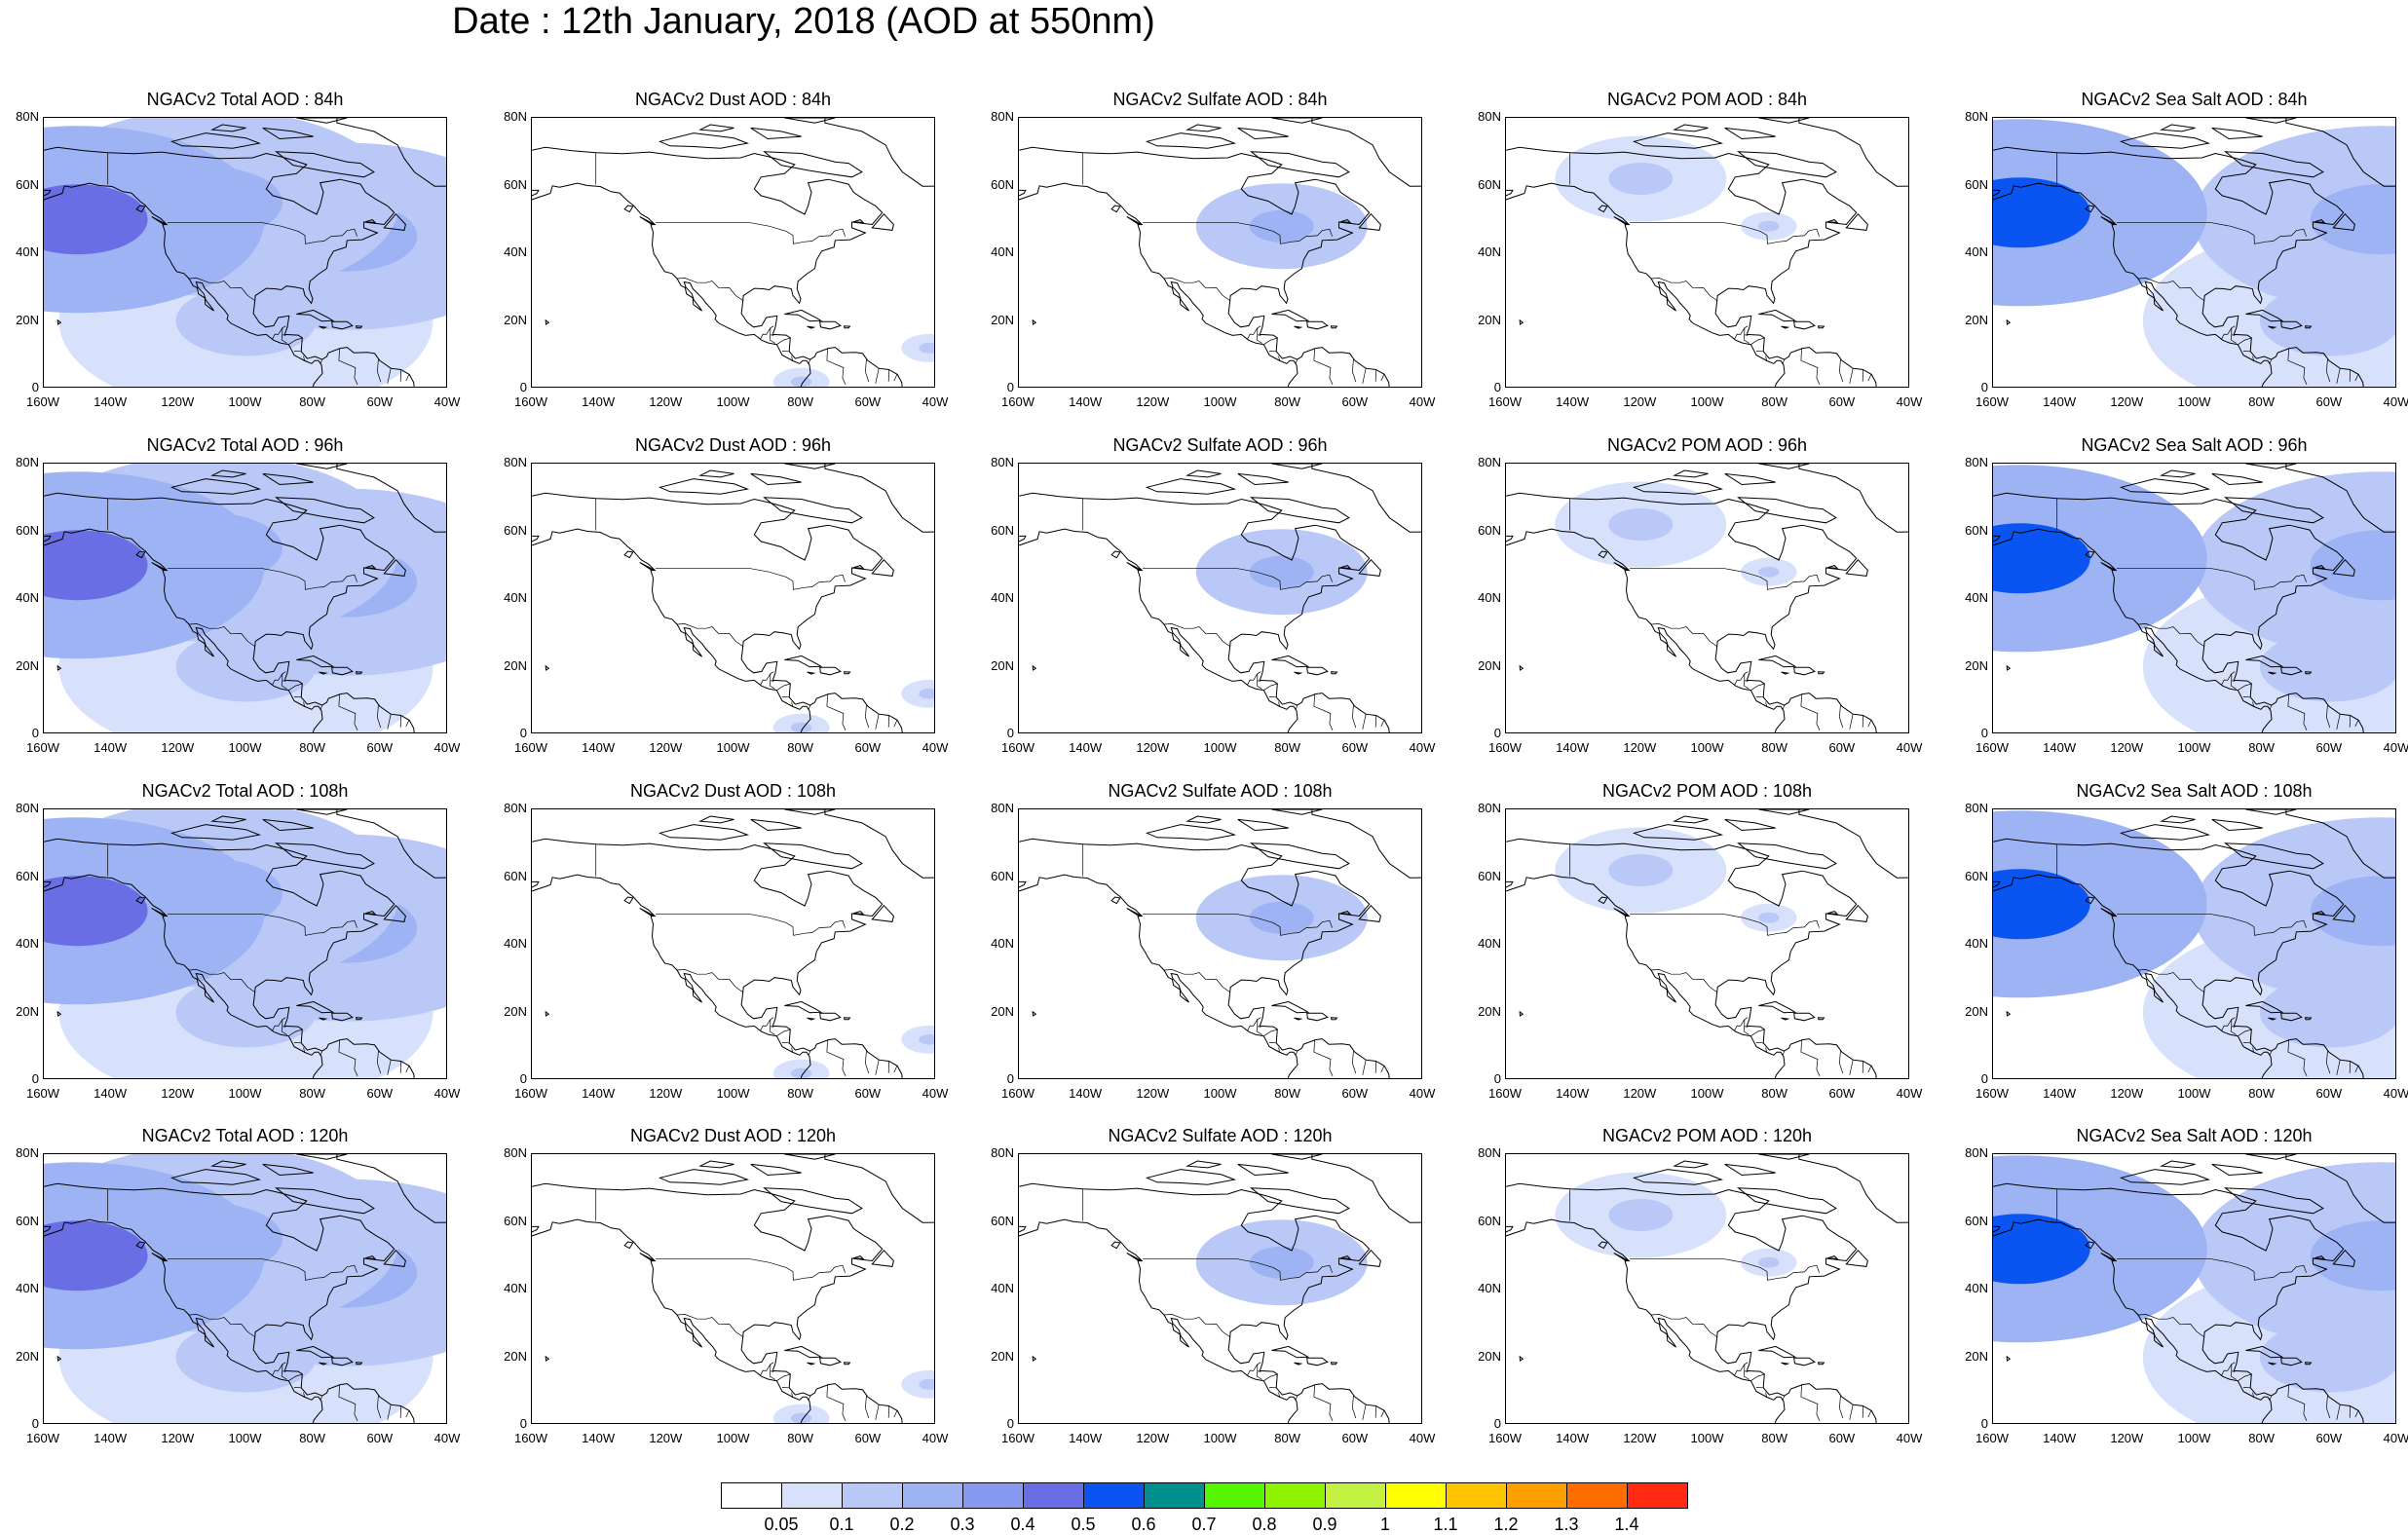  Describe the element at coordinates (2194, 791) in the screenshot. I see `panel-title: NGACv2 Sea Salt AOD : 108h` at that location.